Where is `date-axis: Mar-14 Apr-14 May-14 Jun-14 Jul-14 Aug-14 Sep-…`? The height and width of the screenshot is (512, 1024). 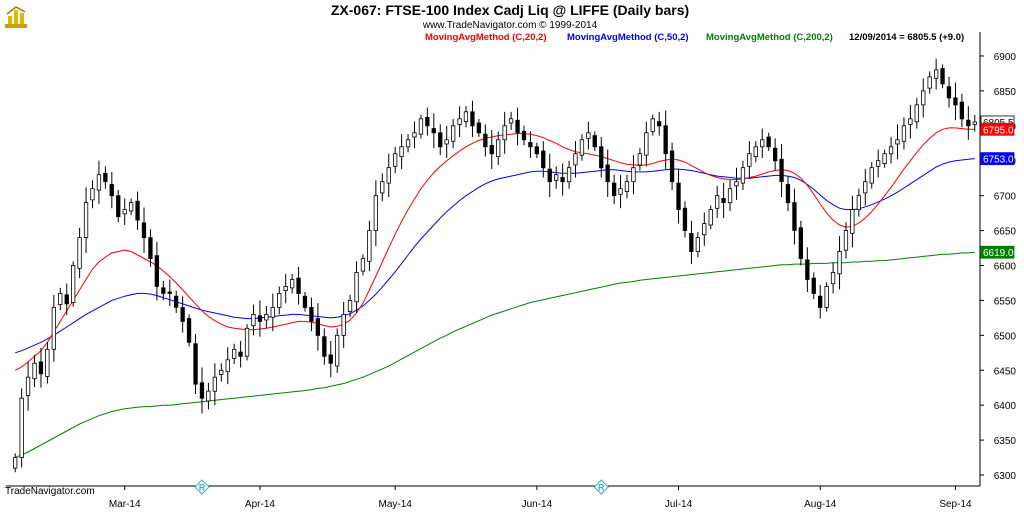
date-axis: Mar-14 Apr-14 May-14 Jun-14 Jul-14 Aug-14 Sep-… is located at coordinates (540, 498).